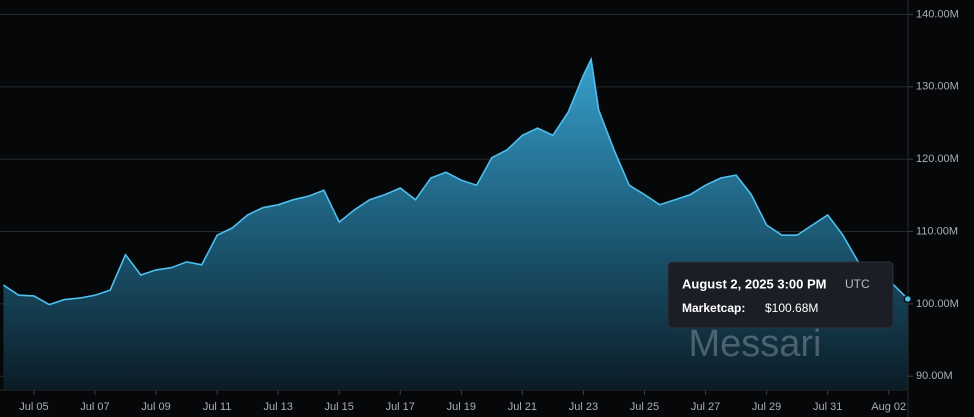  Describe the element at coordinates (461, 407) in the screenshot. I see `x-tick-label: Jul 19` at that location.